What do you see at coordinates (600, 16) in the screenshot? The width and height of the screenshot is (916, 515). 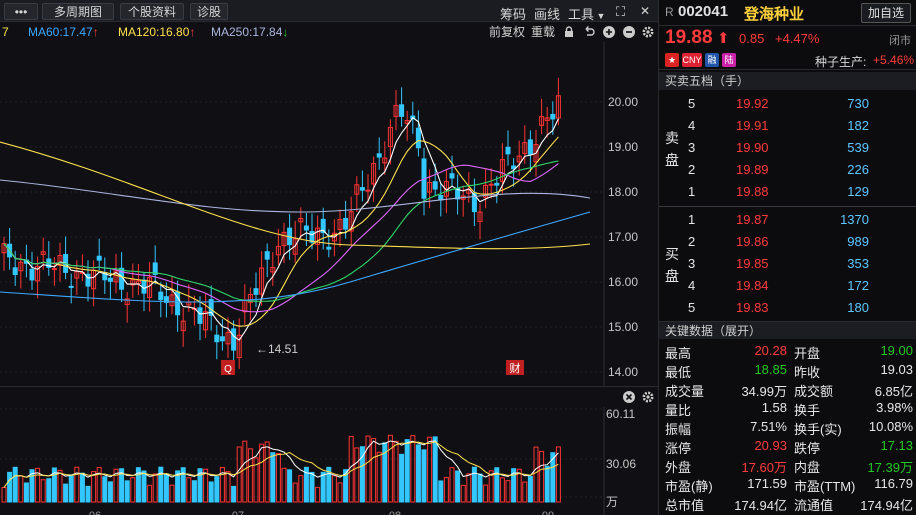 I see `chevron-down-icon: ▼` at bounding box center [600, 16].